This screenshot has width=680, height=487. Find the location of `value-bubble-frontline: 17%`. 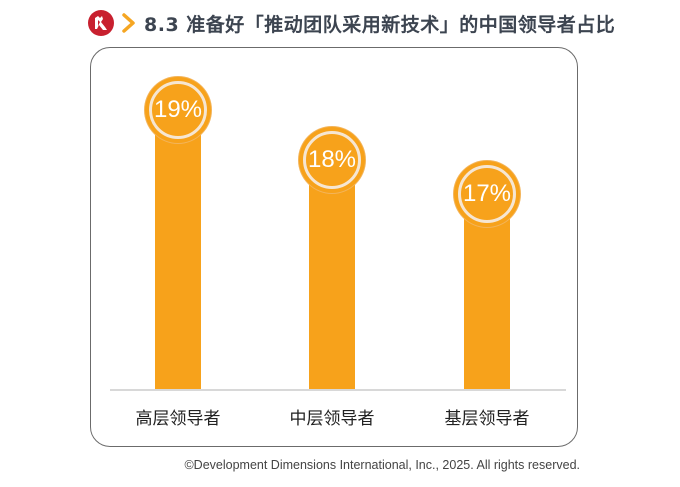

value-bubble-frontline: 17% is located at coordinates (487, 194).